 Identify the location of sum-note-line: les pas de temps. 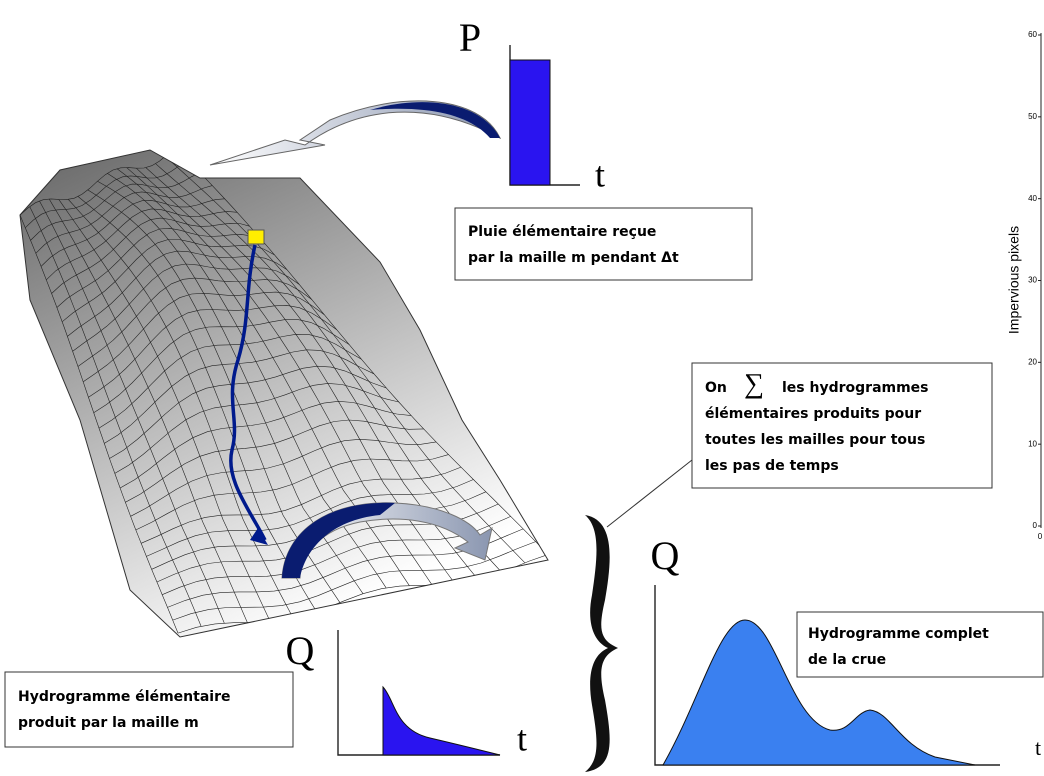
(772, 466).